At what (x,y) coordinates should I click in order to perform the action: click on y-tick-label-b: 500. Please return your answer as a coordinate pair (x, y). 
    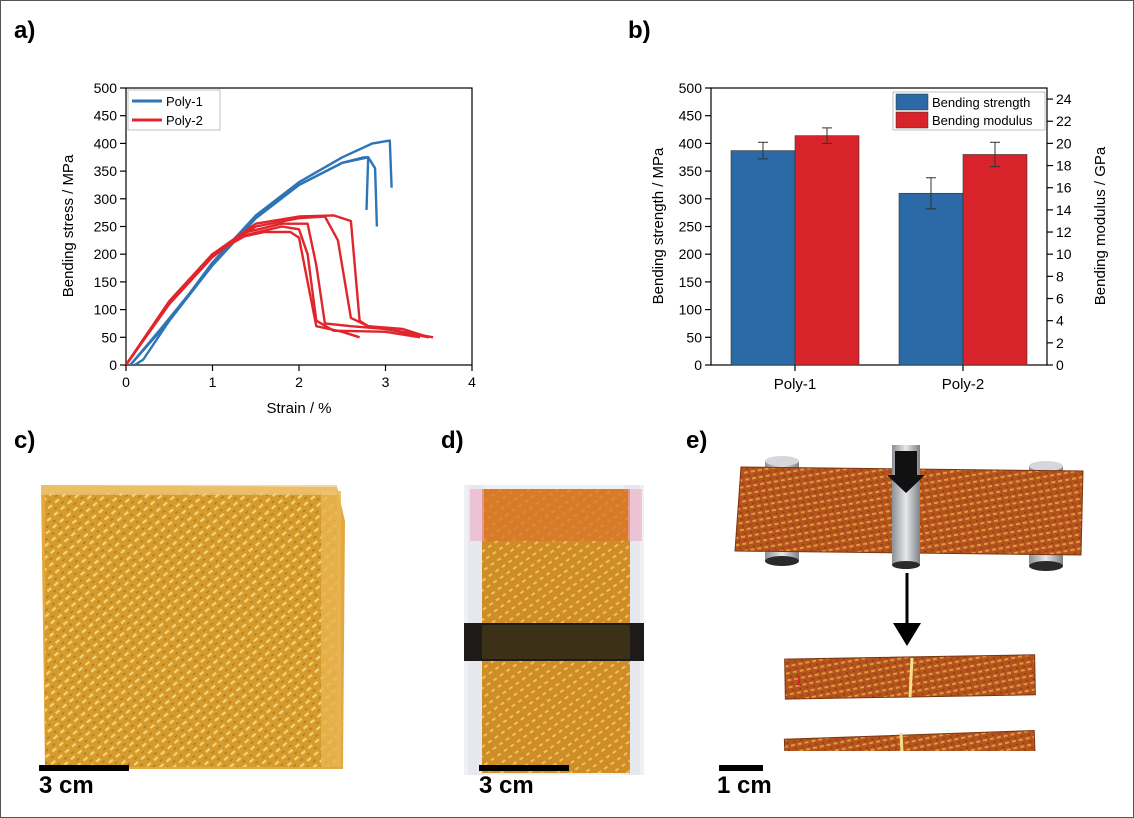
    Looking at the image, I should click on (691, 88).